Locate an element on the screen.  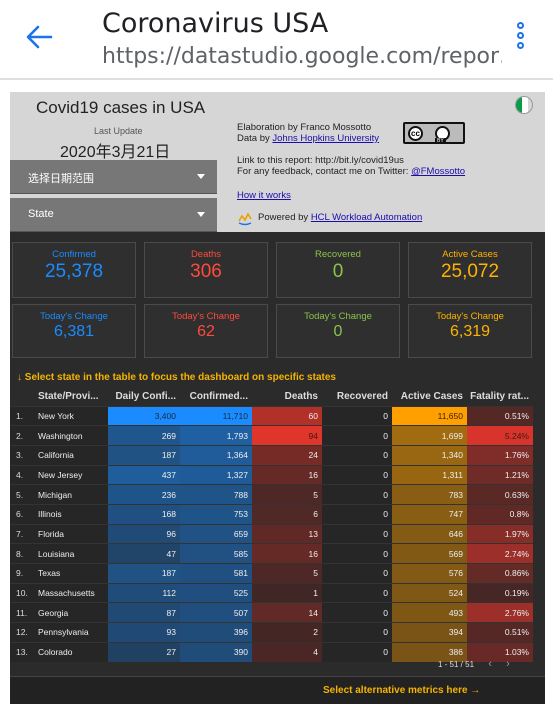
pagination-range: 1 - 51 / 51 is located at coordinates (456, 664).